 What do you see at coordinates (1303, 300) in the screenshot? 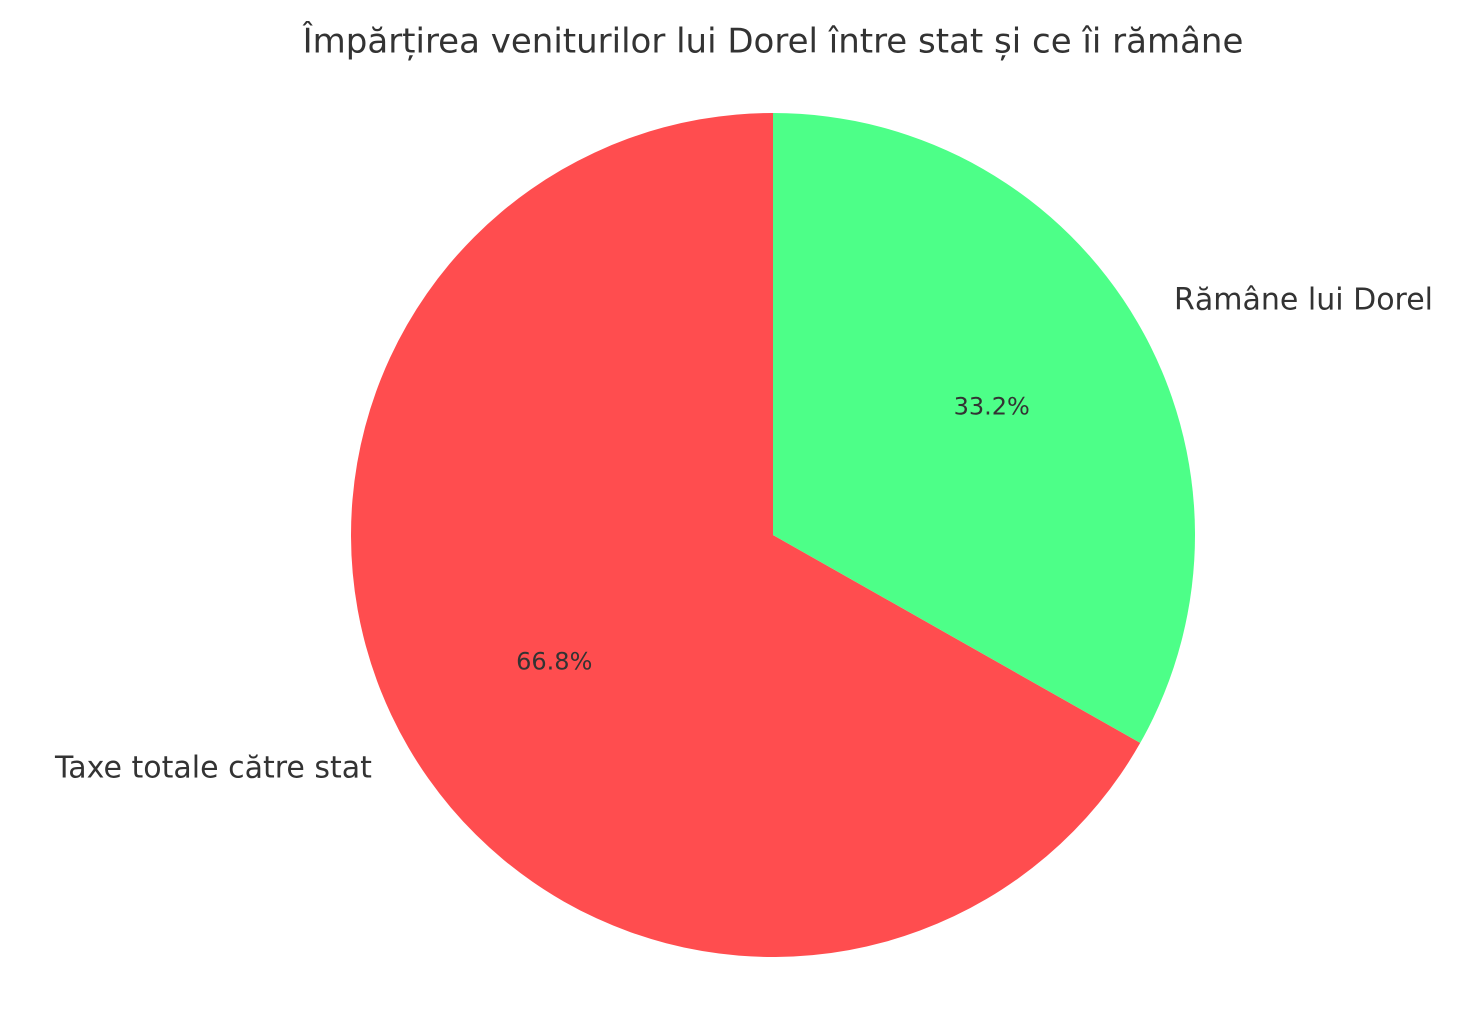
I see `slice-label: Rămâne lui Dorel` at bounding box center [1303, 300].